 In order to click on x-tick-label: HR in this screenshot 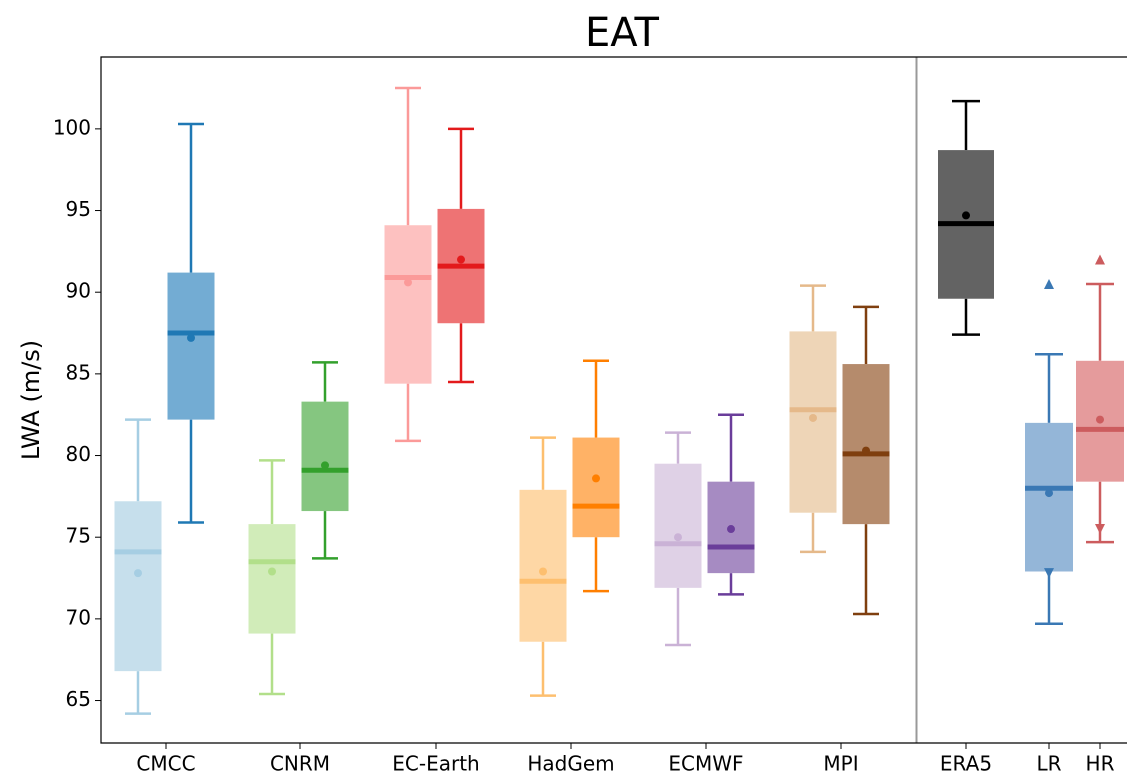, I will do `click(1100, 764)`.